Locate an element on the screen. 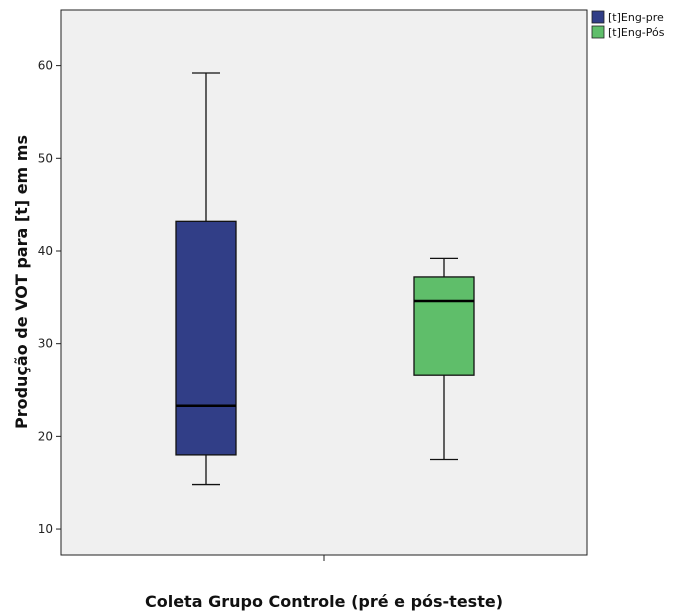 The height and width of the screenshot is (615, 678). box-pre is located at coordinates (206, 279).